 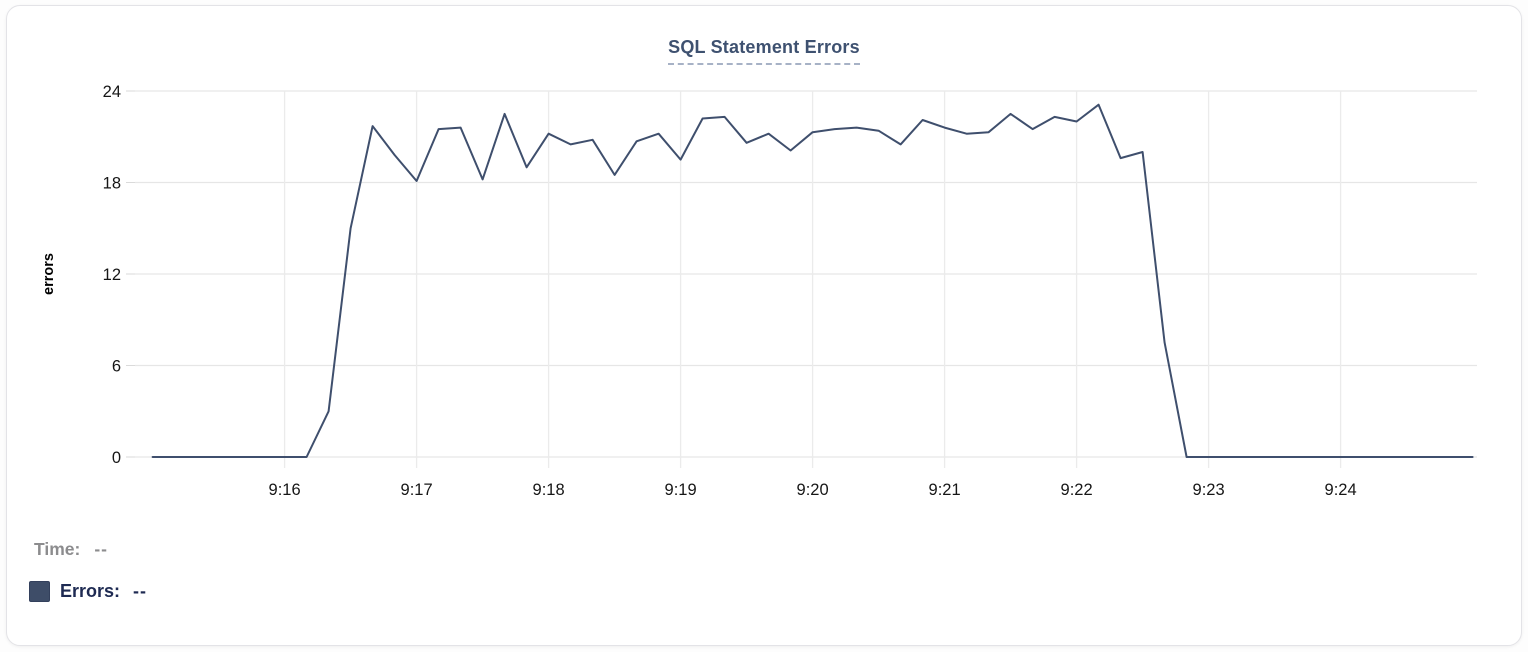 I want to click on errors-label: Errors:, so click(x=90, y=591).